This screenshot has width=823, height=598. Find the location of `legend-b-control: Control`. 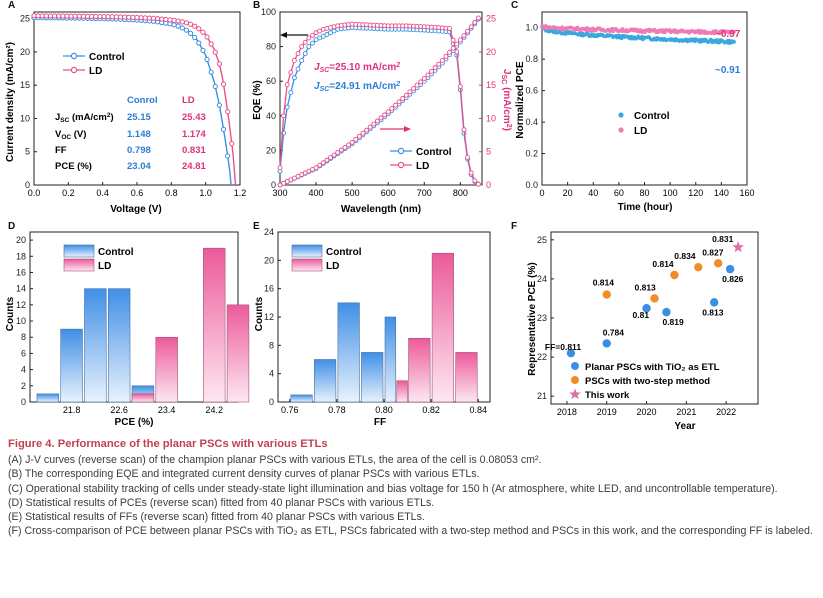

legend-b-control: Control is located at coordinates (434, 152).